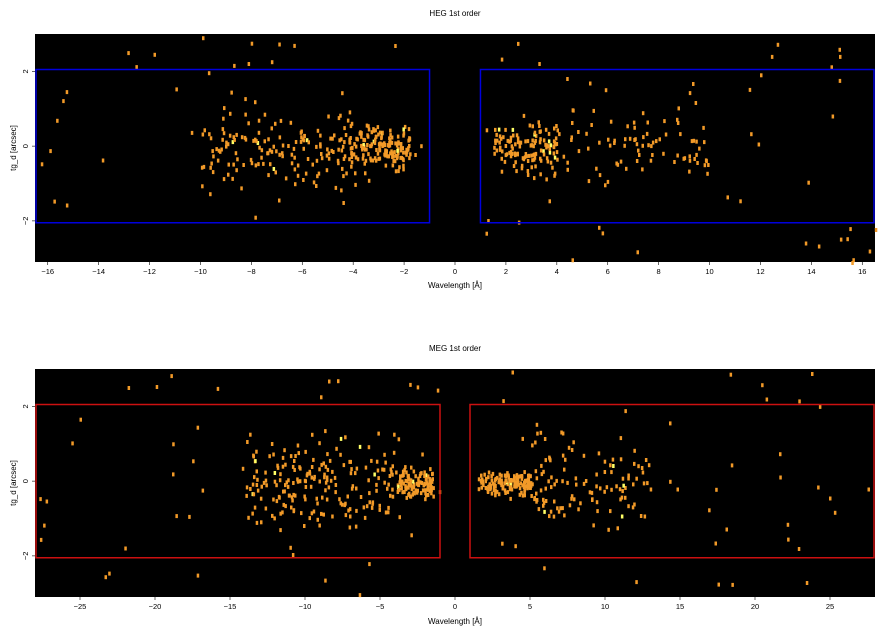  I want to click on x-tick-label: 14, so click(811, 271).